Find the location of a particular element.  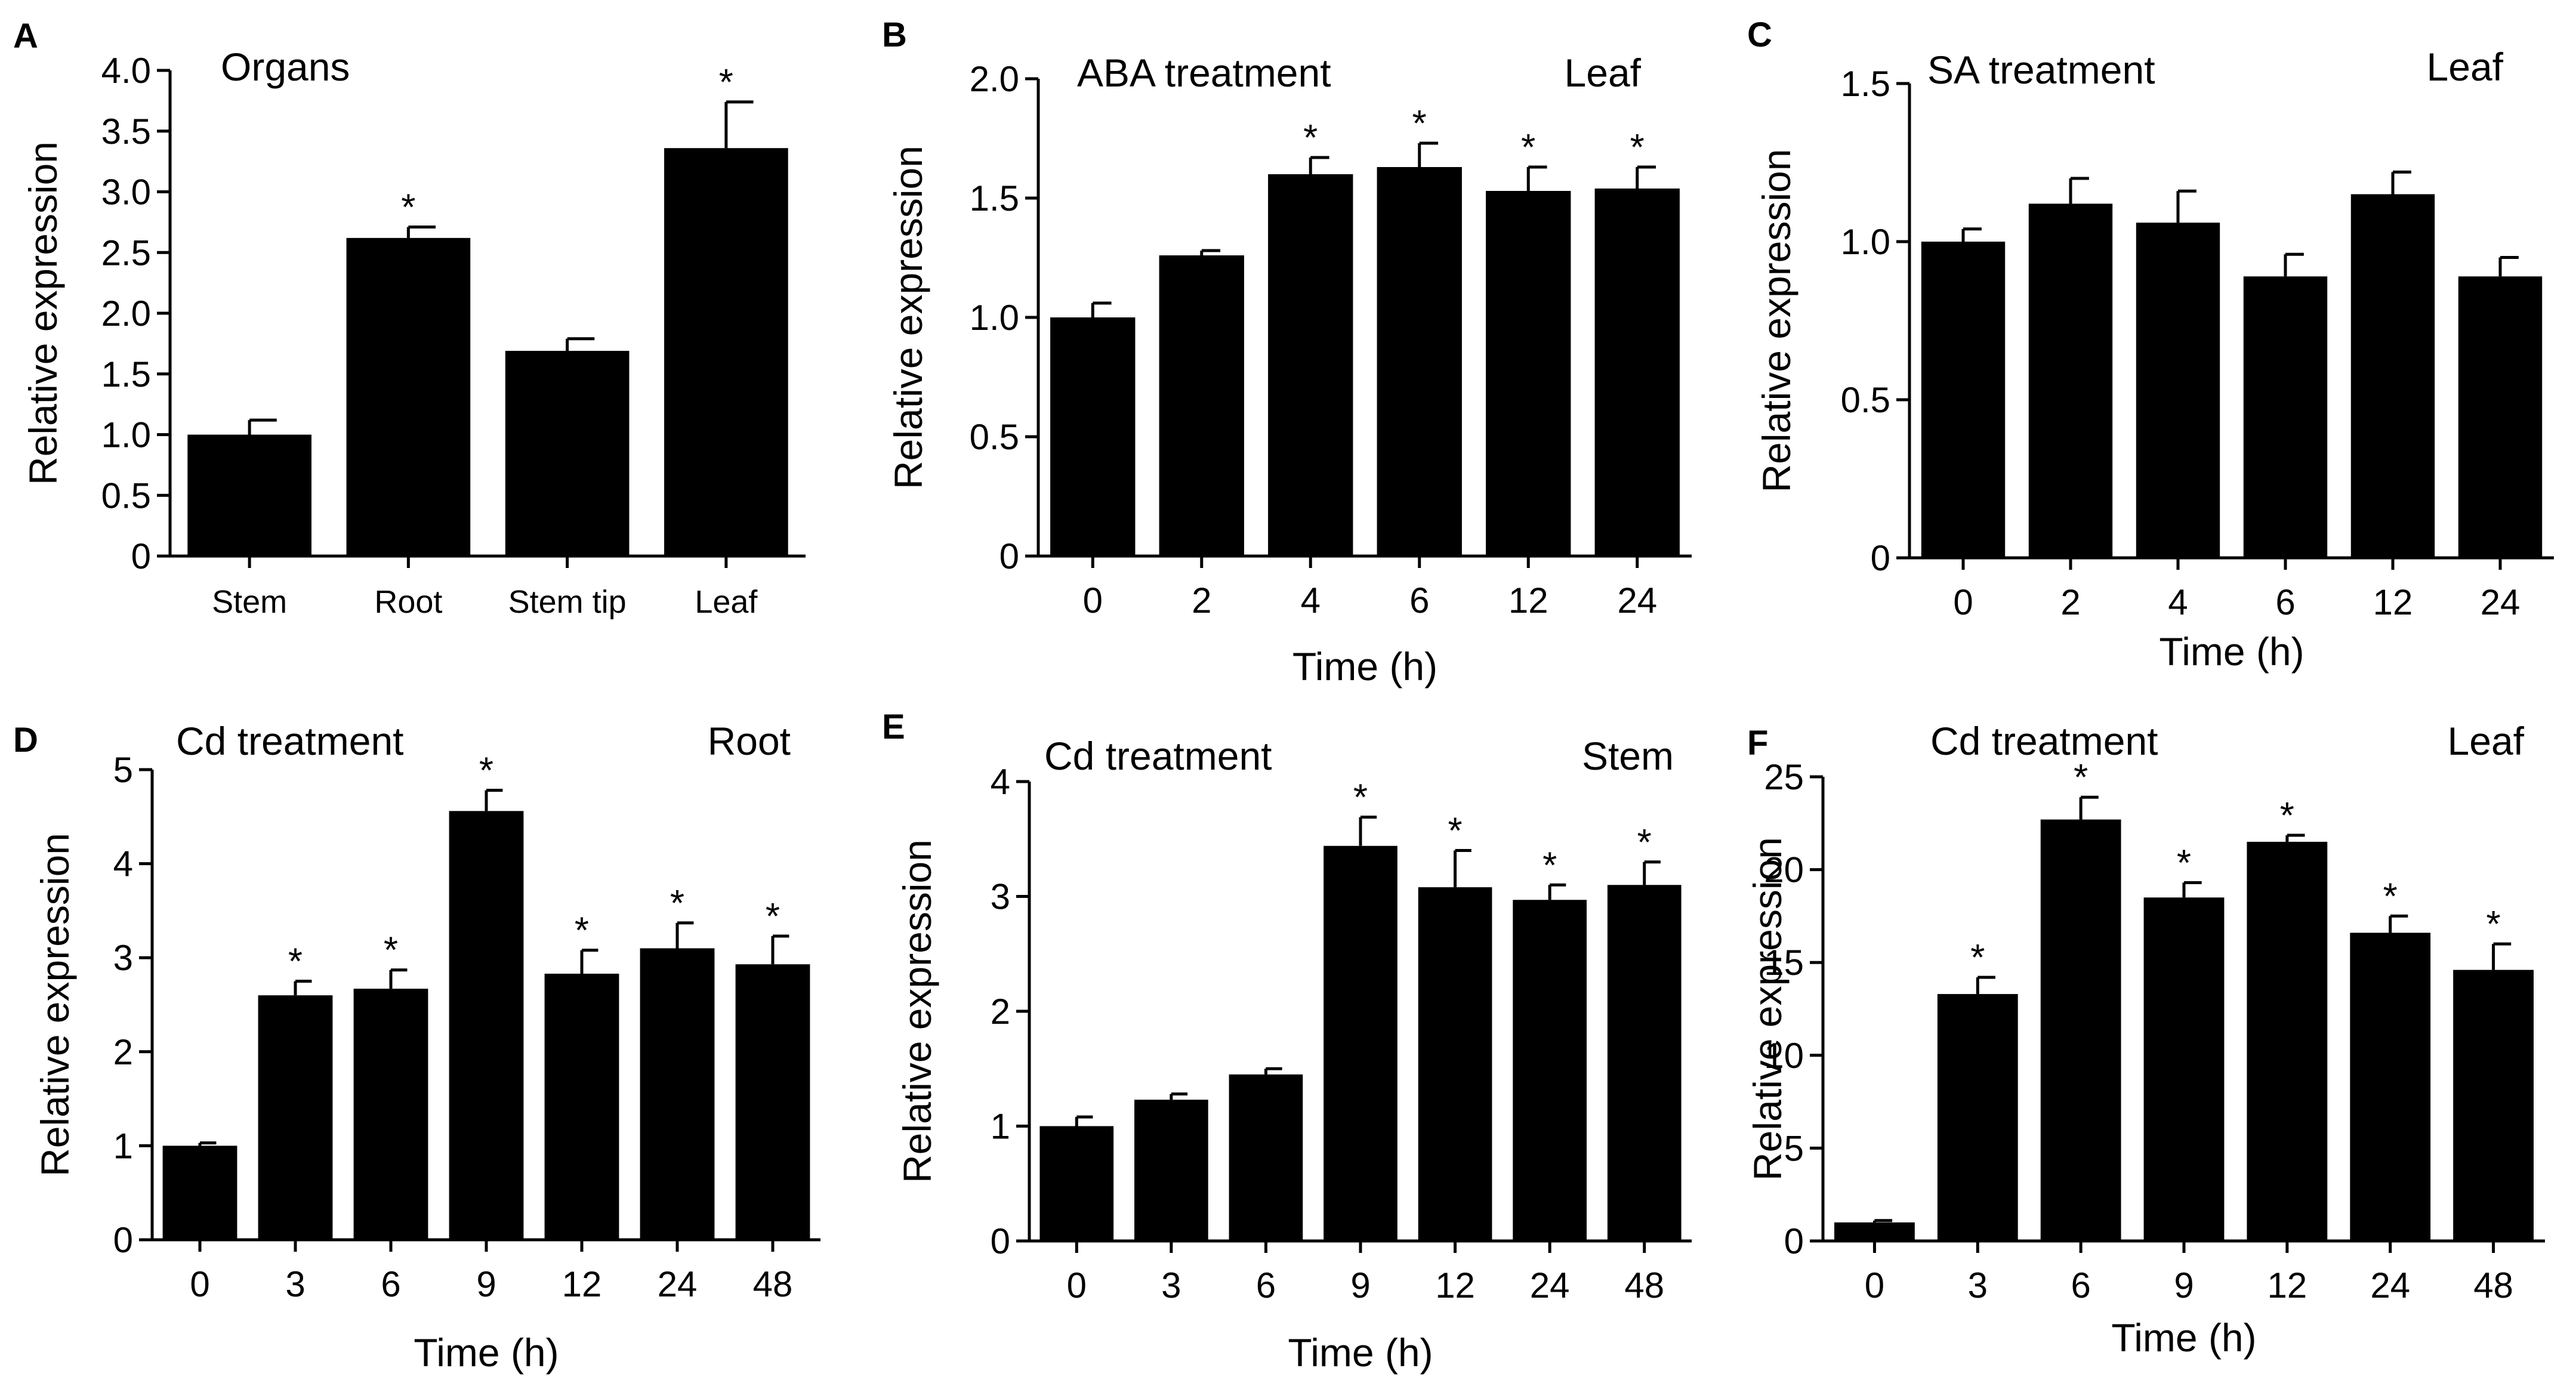

panel-a-y-tick-label: 1.5 is located at coordinates (126, 374).